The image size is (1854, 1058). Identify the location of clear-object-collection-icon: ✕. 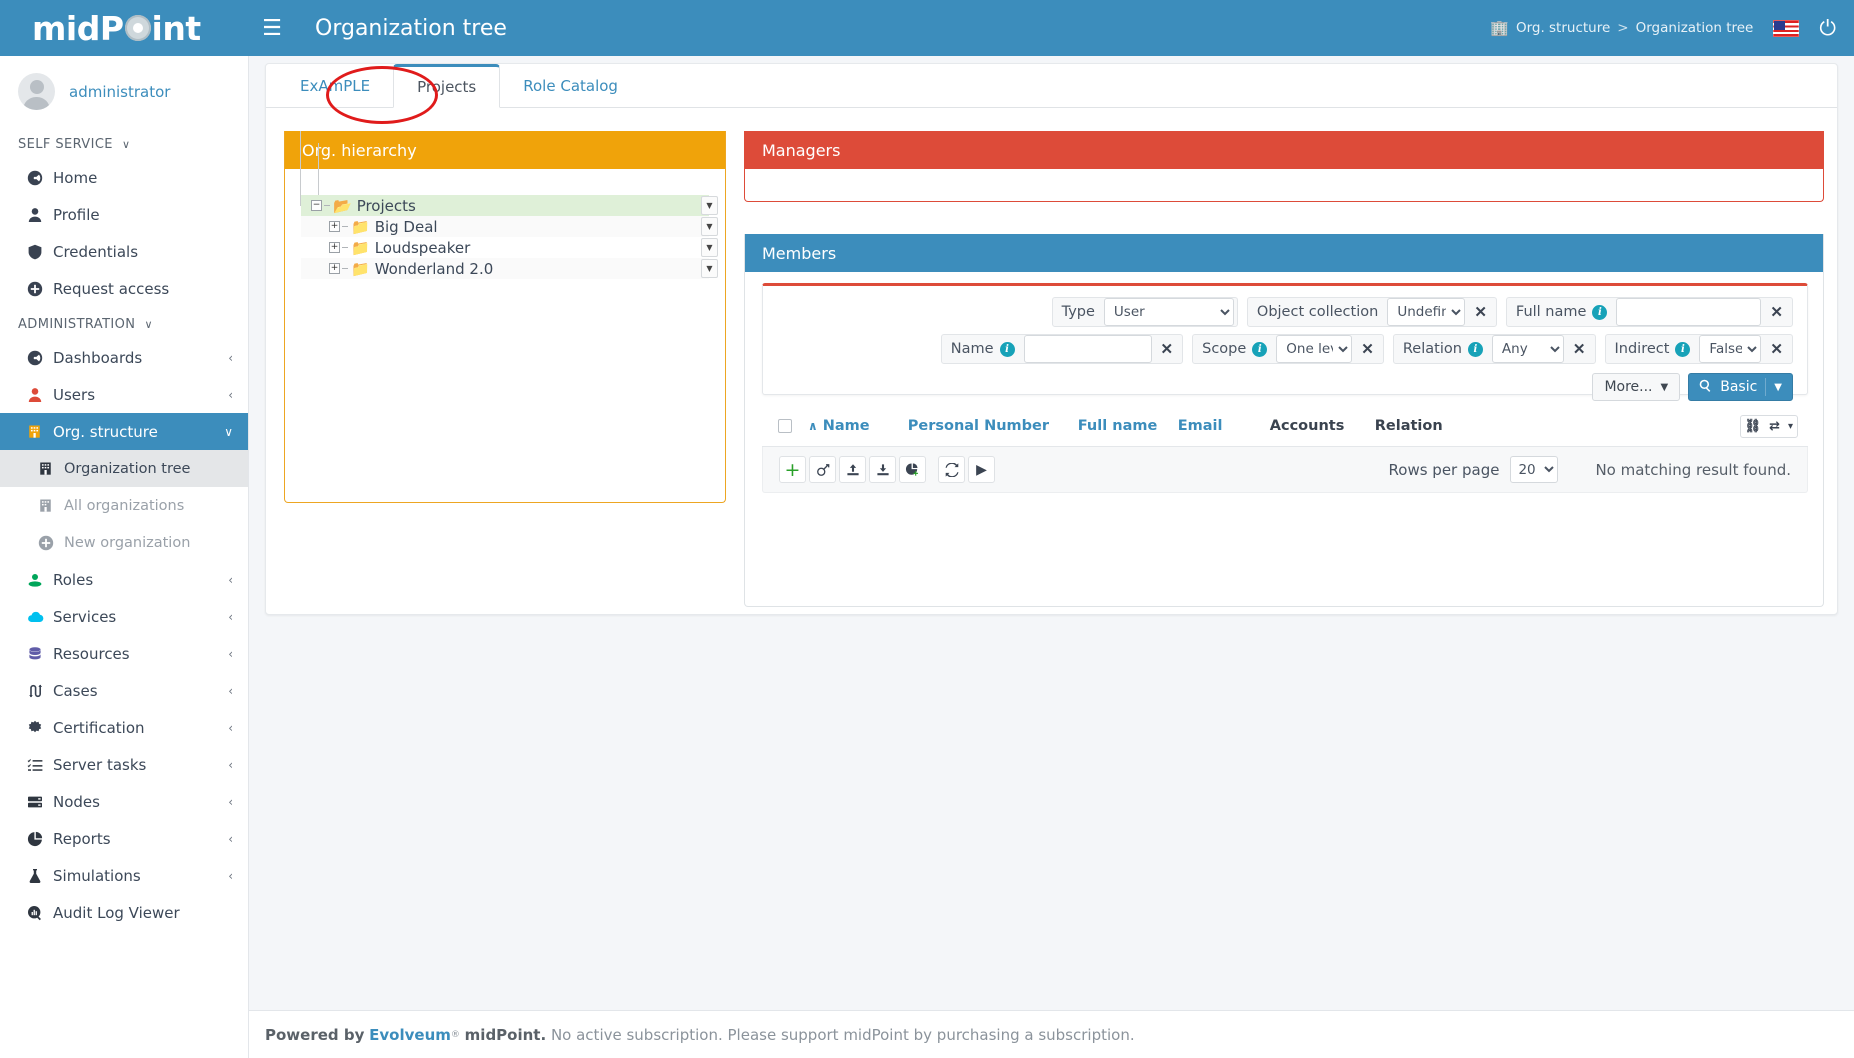
(1480, 312).